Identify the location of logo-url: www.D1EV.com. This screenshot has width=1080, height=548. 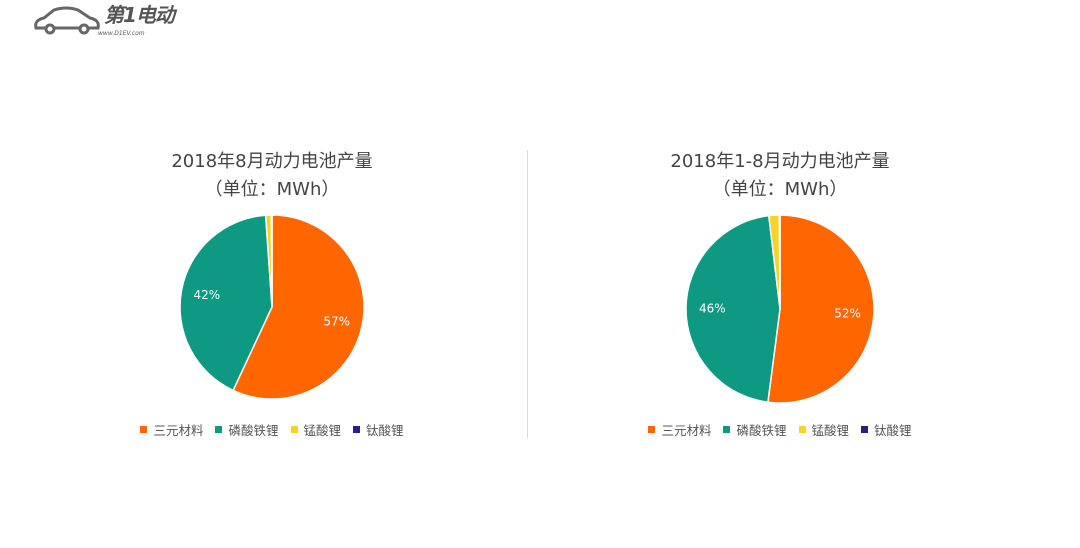
(121, 33).